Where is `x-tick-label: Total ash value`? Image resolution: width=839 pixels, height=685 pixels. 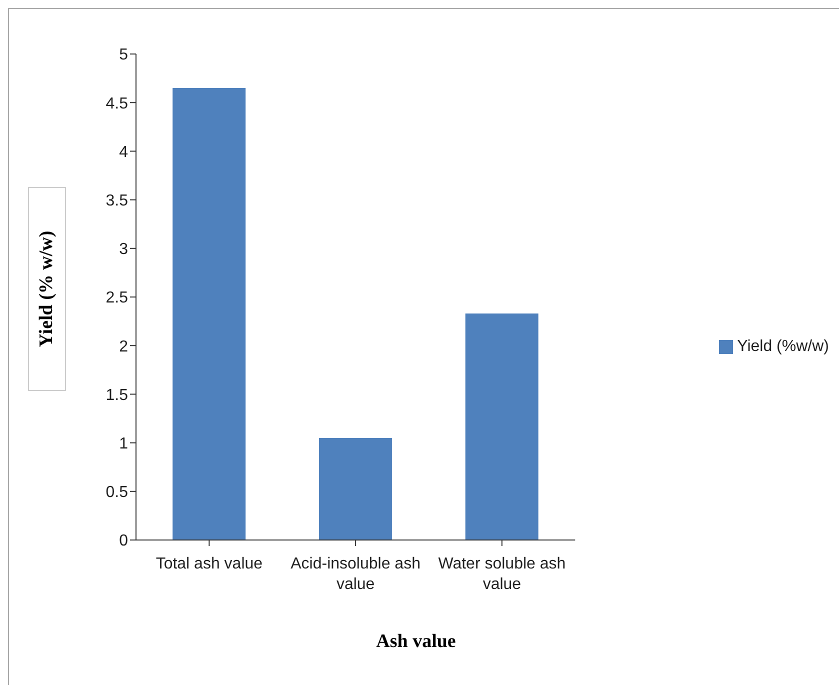 x-tick-label: Total ash value is located at coordinates (209, 563).